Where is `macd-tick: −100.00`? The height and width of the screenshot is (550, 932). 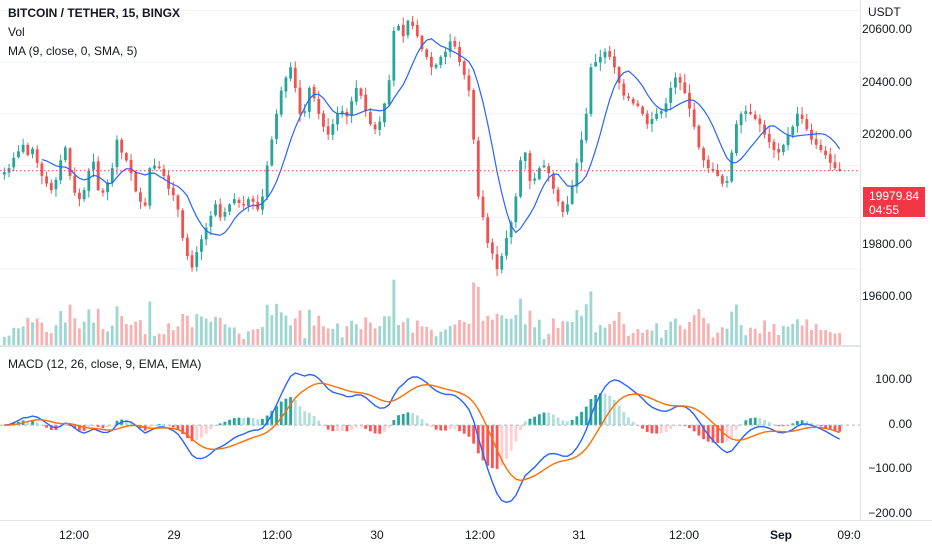
macd-tick: −100.00 is located at coordinates (890, 468).